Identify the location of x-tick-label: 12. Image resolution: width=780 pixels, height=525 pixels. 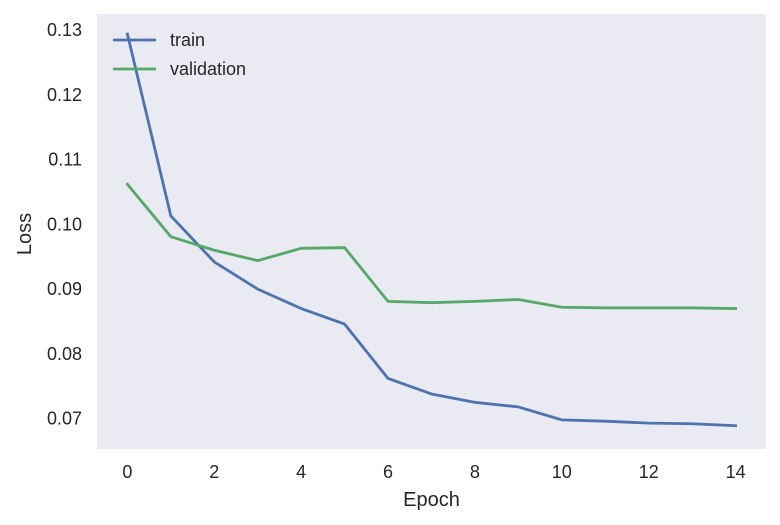
(649, 472).